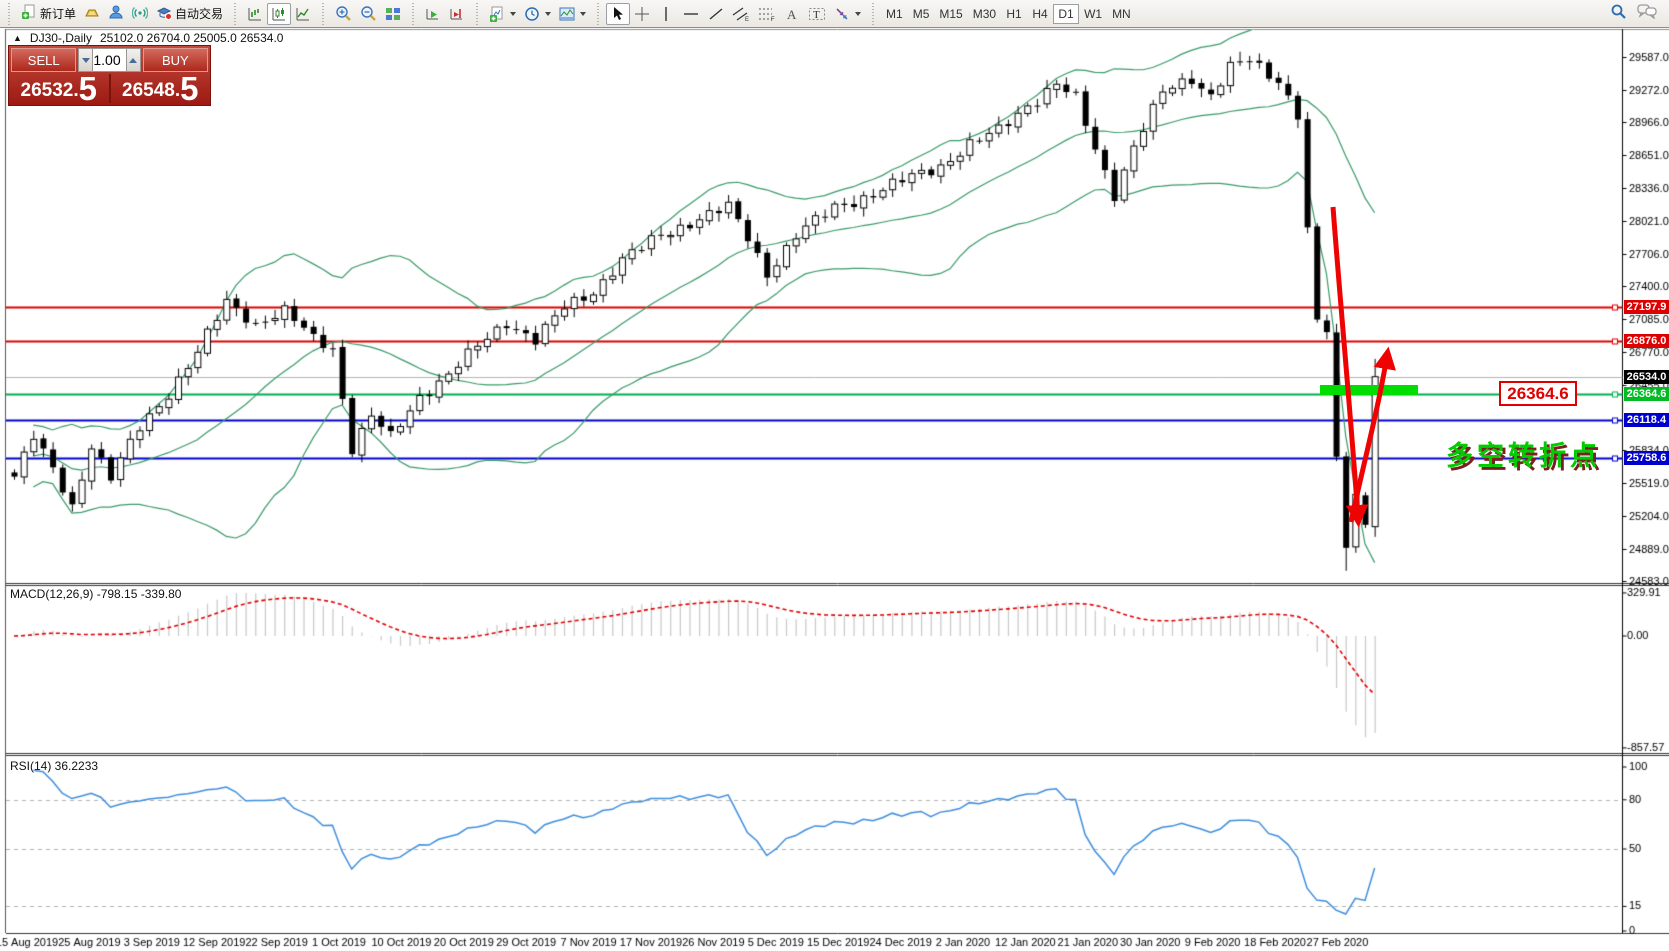  I want to click on chat-icon, so click(1647, 13).